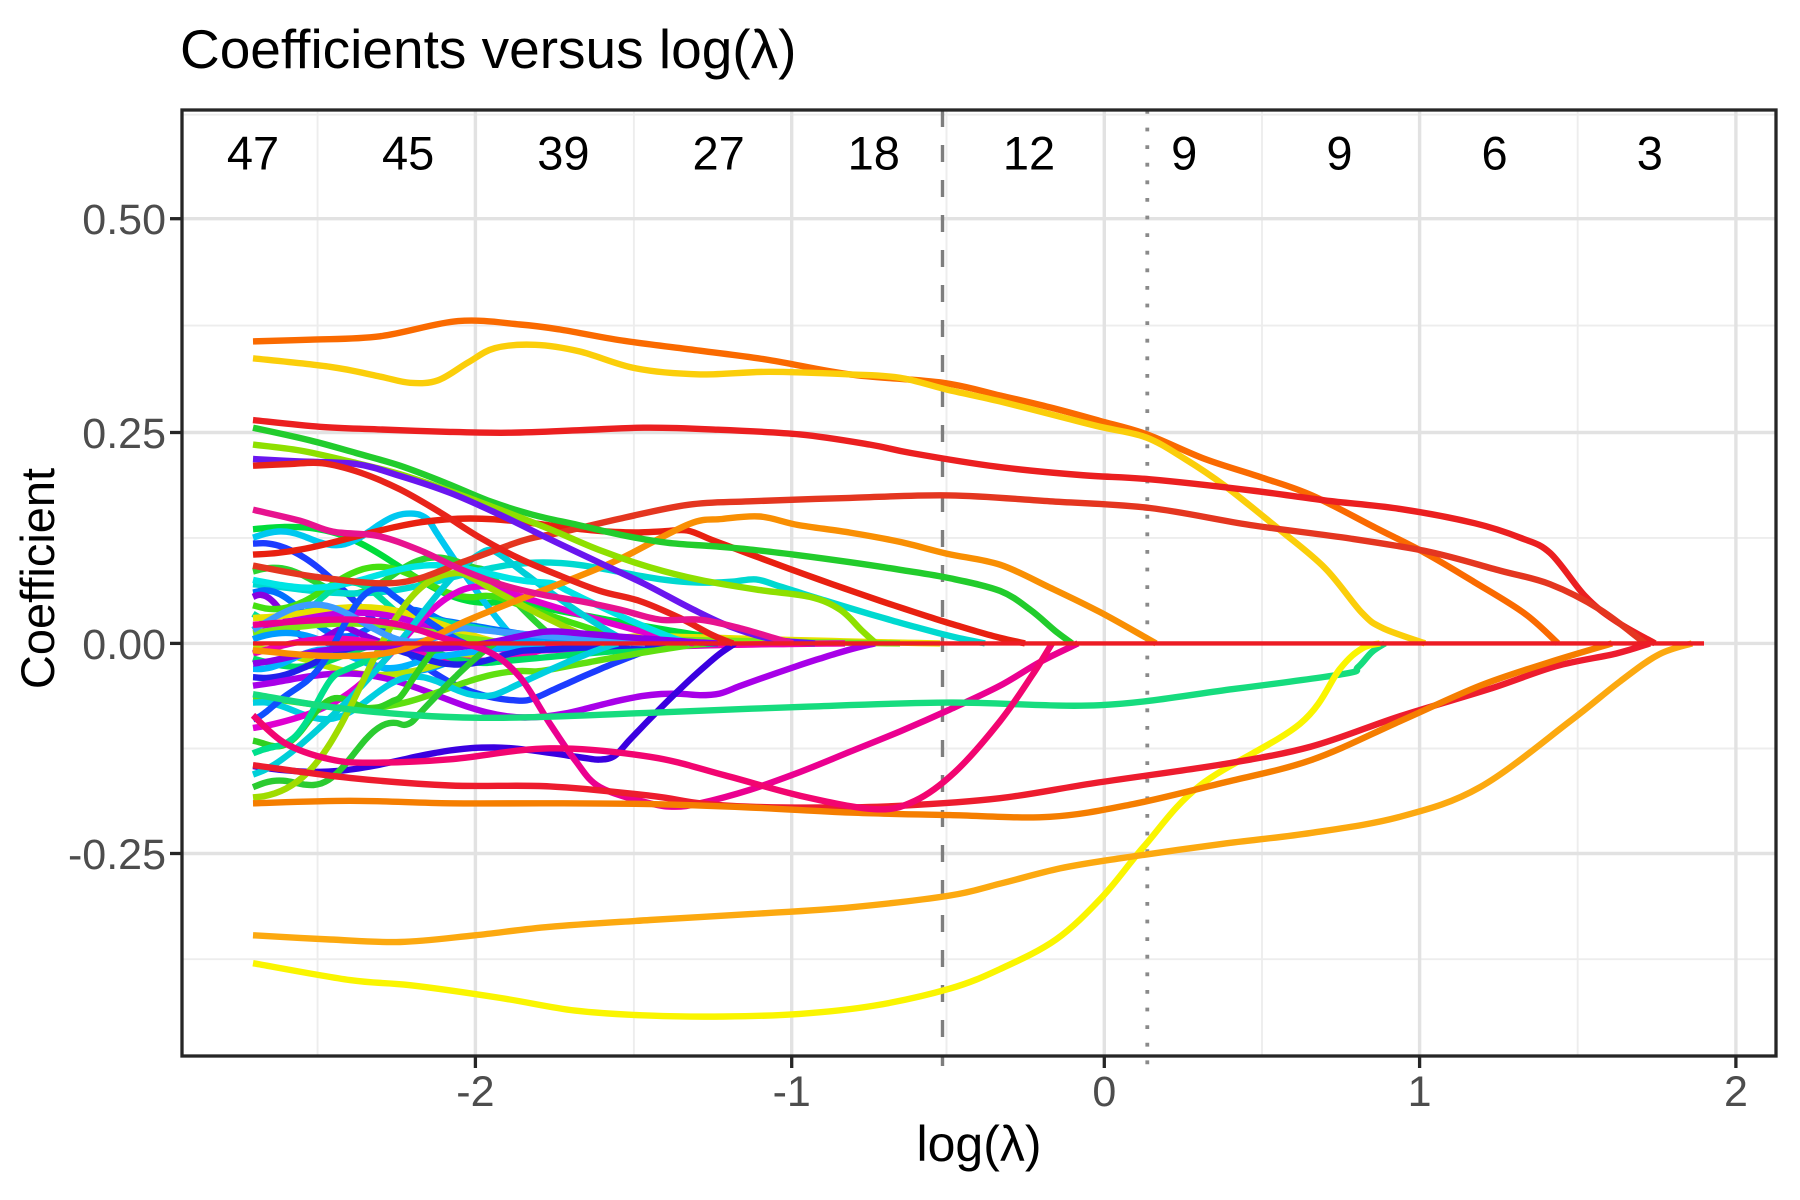 The width and height of the screenshot is (1800, 1200). What do you see at coordinates (408, 153) in the screenshot?
I see `svg-text: 45` at bounding box center [408, 153].